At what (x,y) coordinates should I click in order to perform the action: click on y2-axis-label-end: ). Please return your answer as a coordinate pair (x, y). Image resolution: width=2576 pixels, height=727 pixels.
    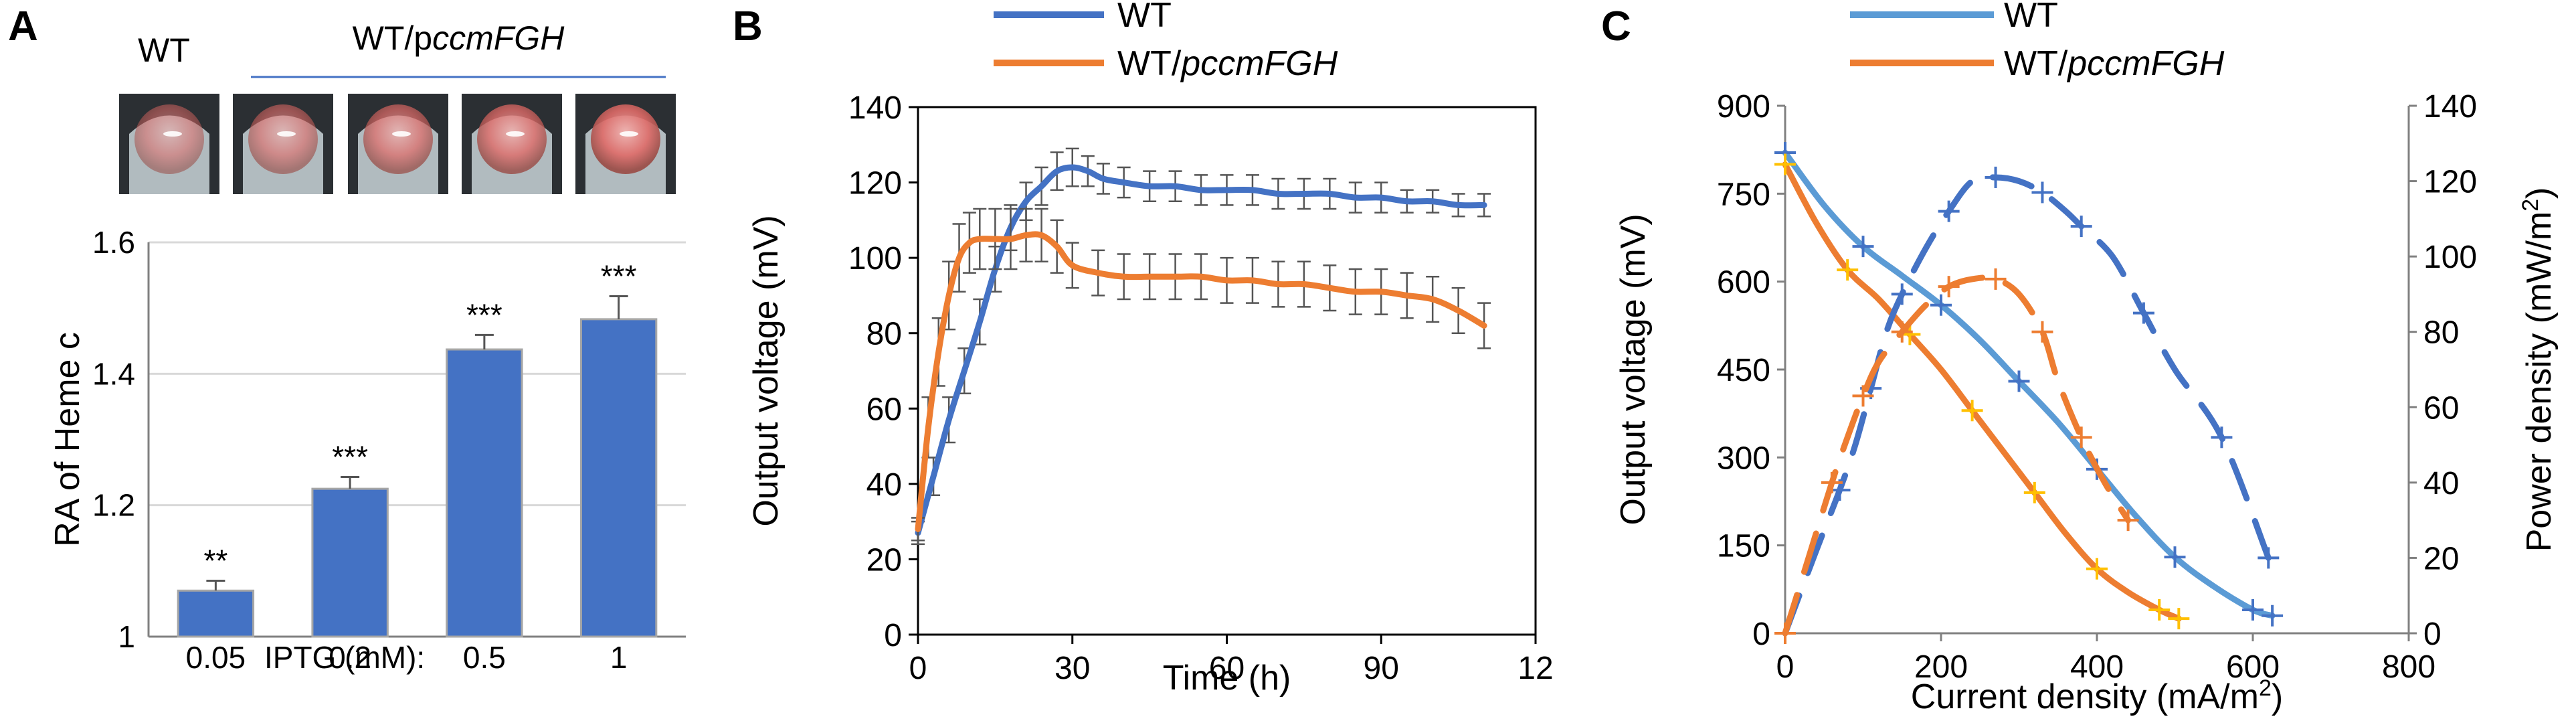
    Looking at the image, I should click on (2539, 193).